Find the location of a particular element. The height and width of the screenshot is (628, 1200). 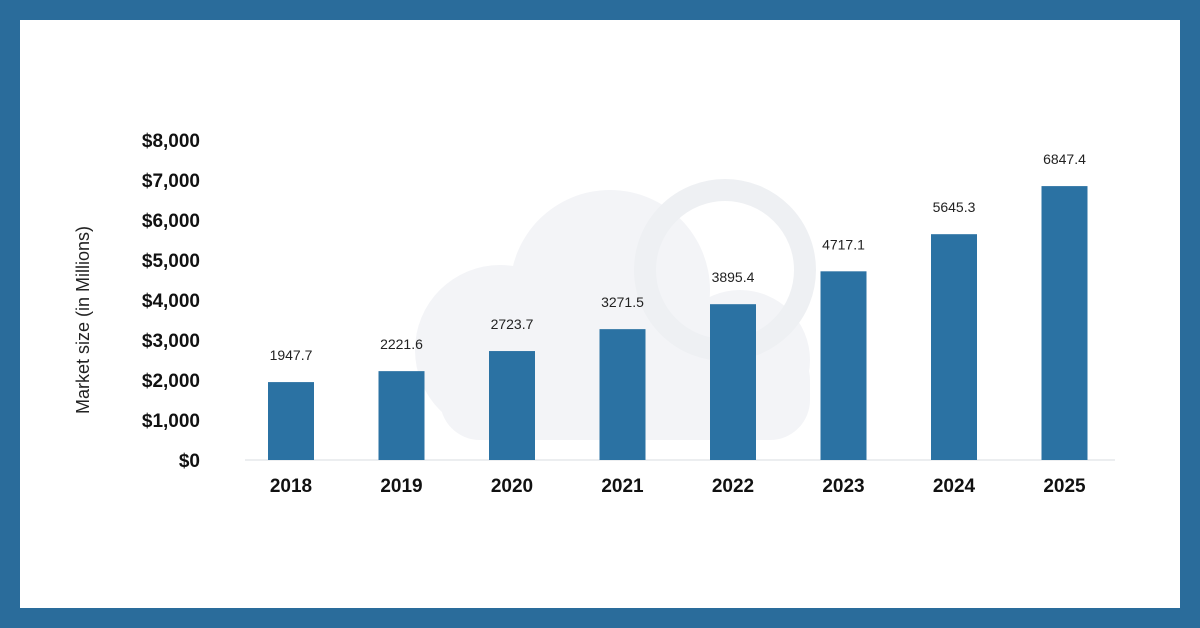

y-tick-label: $1,000 is located at coordinates (171, 421).